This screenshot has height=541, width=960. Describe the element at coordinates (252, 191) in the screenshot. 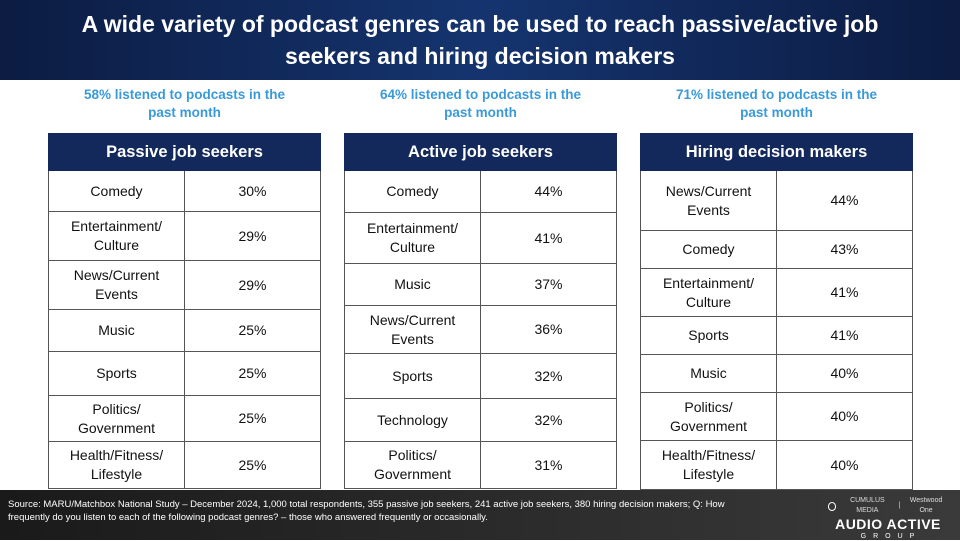

I see `percent-cell: 30%` at that location.